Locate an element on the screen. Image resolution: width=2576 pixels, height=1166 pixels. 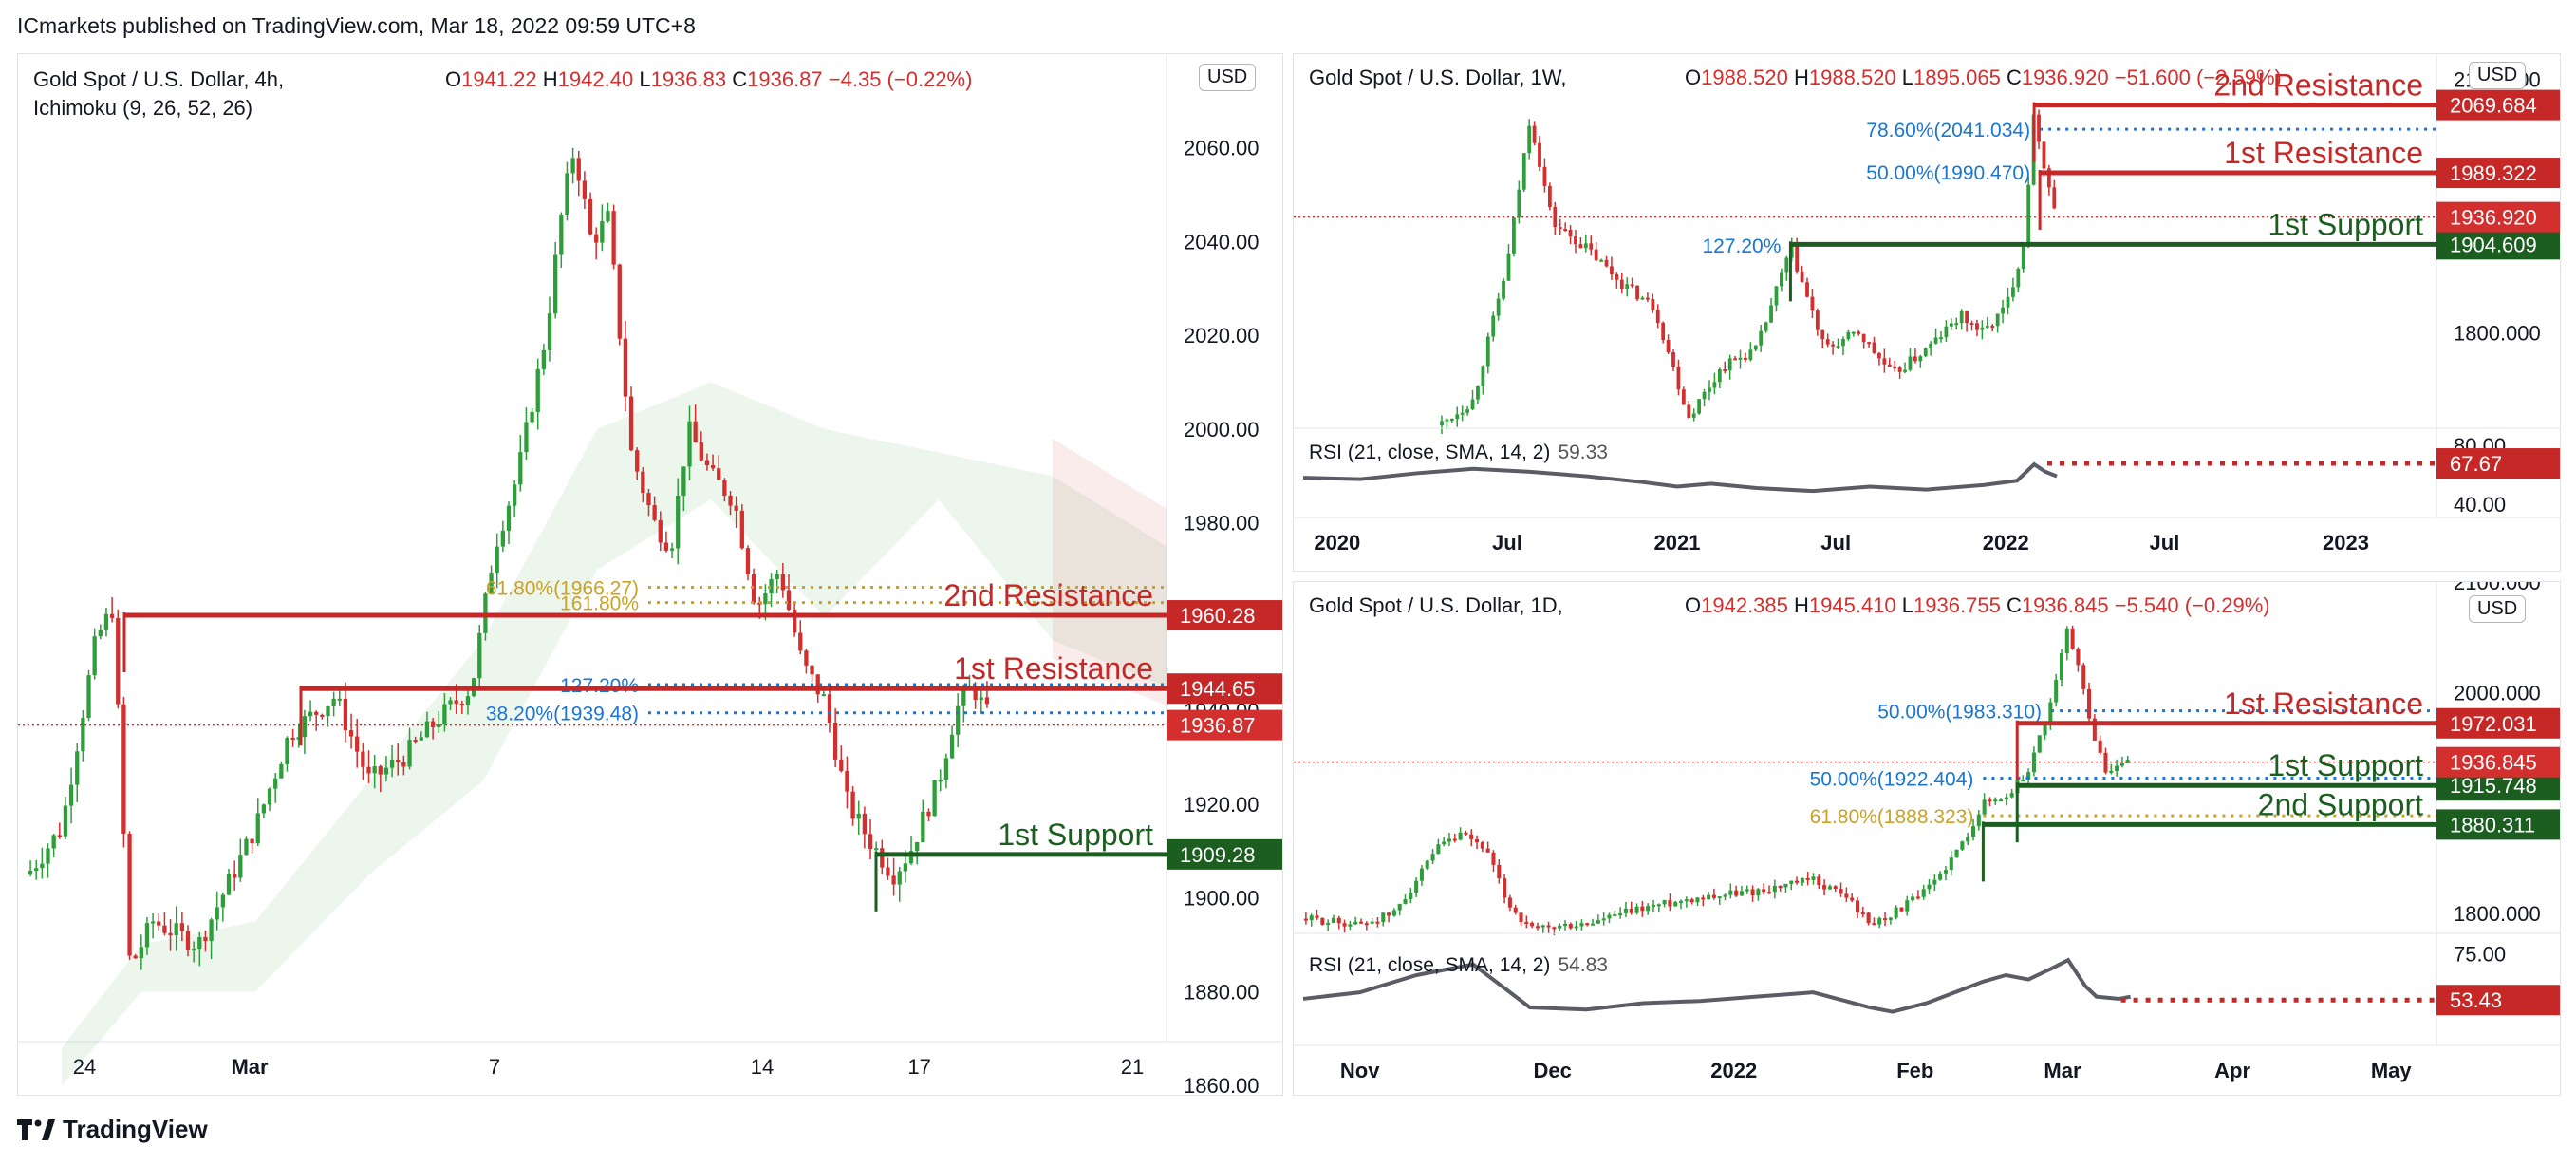
rsi-label: RSI (21, close, SMA, 14, 2) 54.83 is located at coordinates (1459, 965).